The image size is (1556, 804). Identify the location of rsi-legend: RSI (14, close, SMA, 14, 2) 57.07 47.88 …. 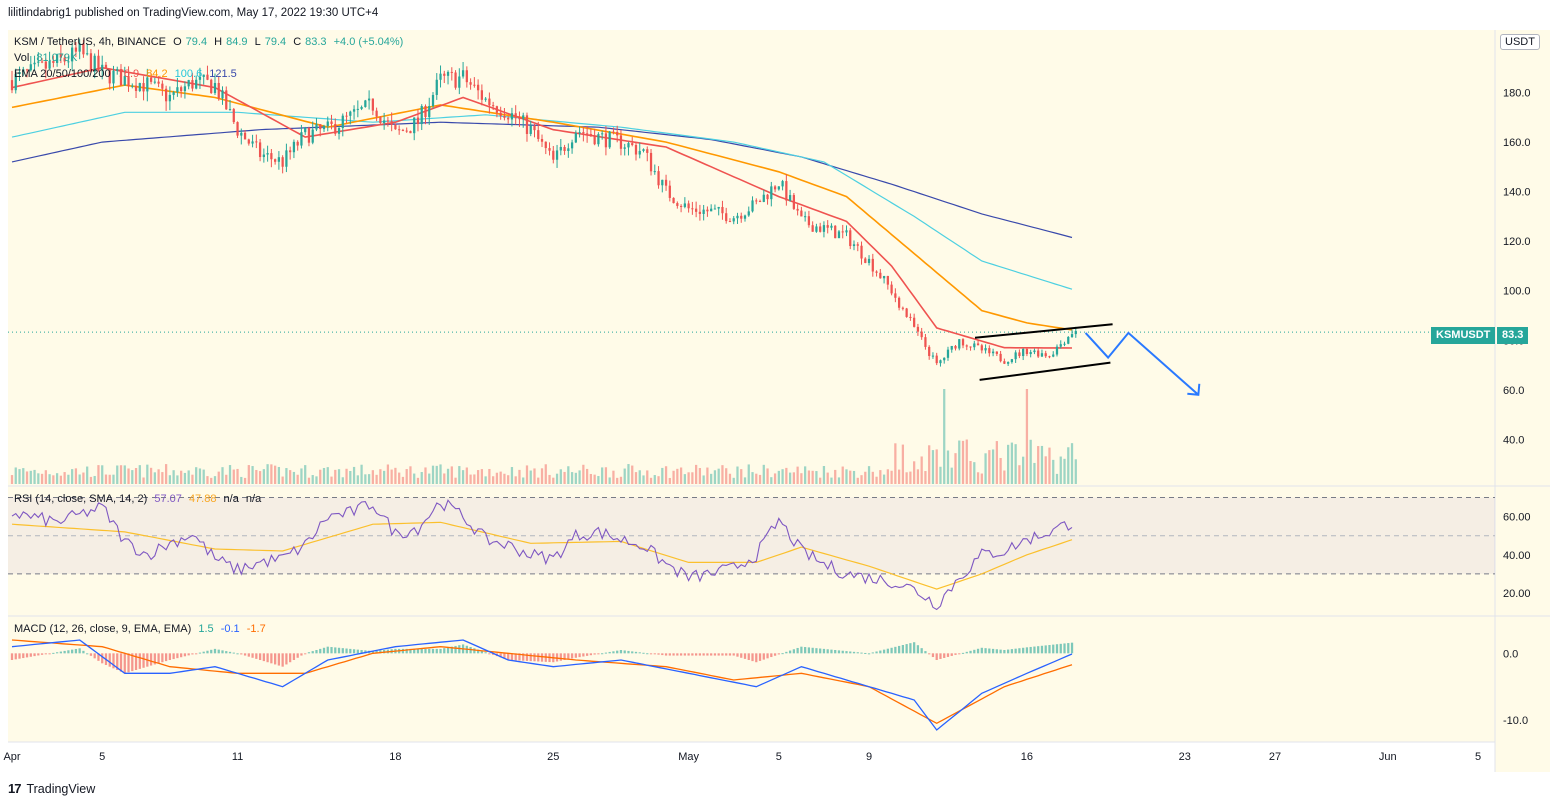
(139, 499).